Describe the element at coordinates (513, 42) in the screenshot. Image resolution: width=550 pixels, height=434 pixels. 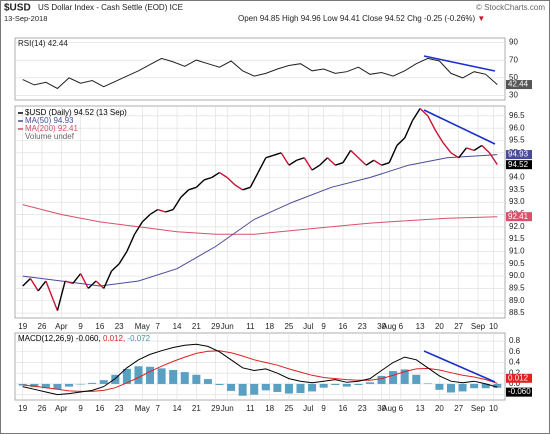
I see `y-tick-label: 90` at that location.